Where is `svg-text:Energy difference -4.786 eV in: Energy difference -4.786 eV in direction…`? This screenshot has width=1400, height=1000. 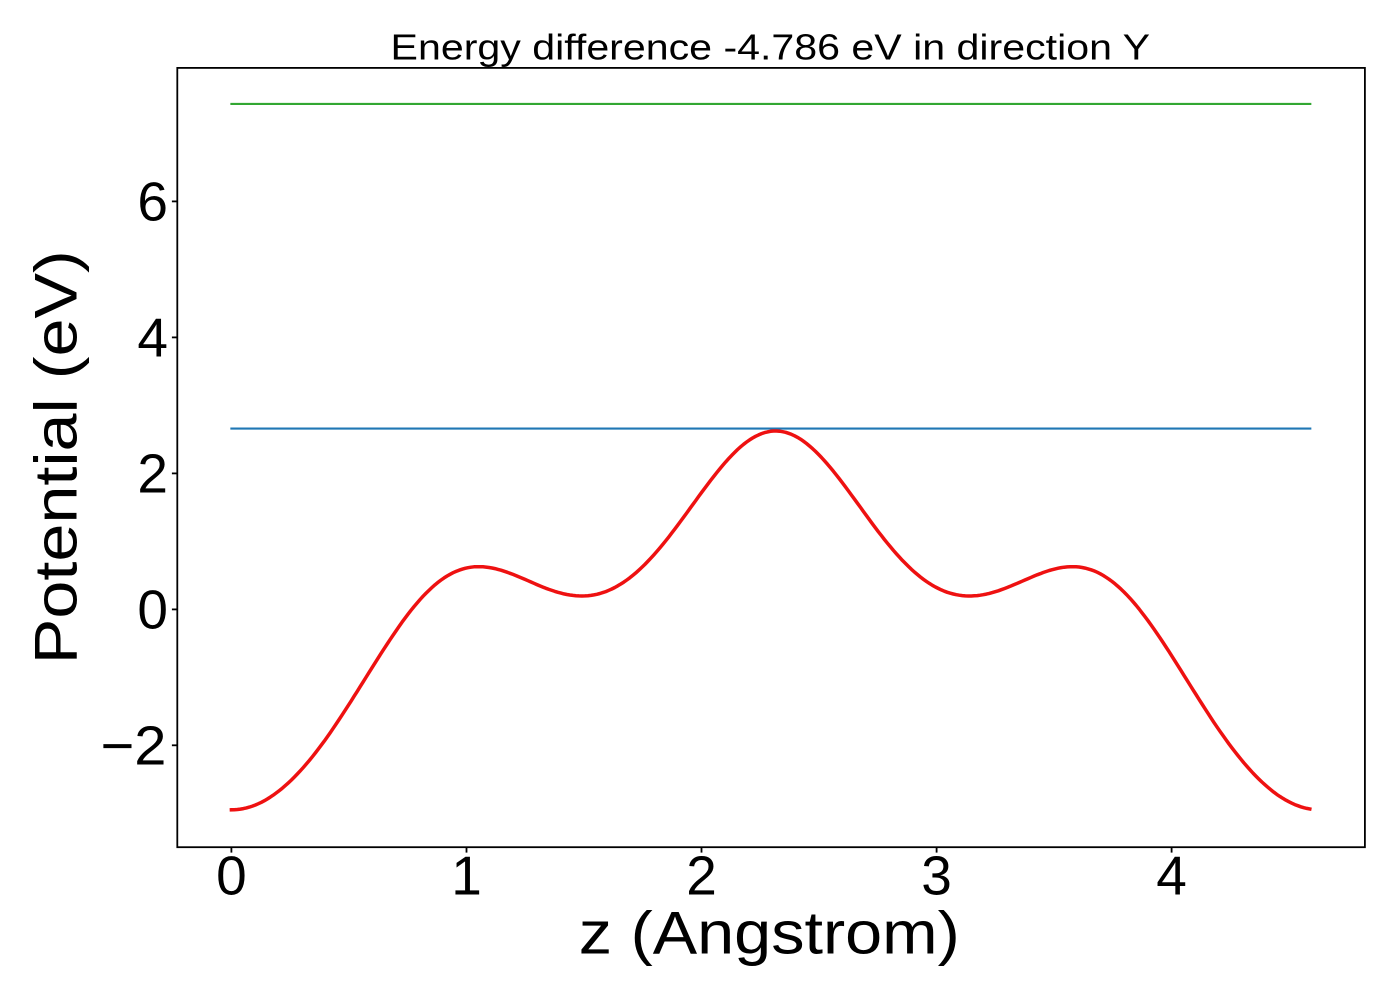 svg-text:Energy difference -4.786 eV in: Energy difference -4.786 eV in direction… is located at coordinates (771, 47).